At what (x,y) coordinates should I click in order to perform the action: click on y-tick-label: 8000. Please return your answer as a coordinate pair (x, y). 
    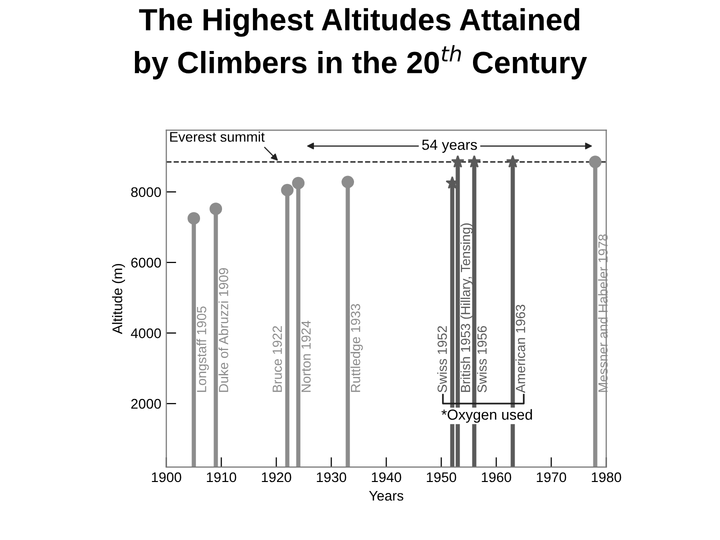
    Looking at the image, I should click on (146, 192).